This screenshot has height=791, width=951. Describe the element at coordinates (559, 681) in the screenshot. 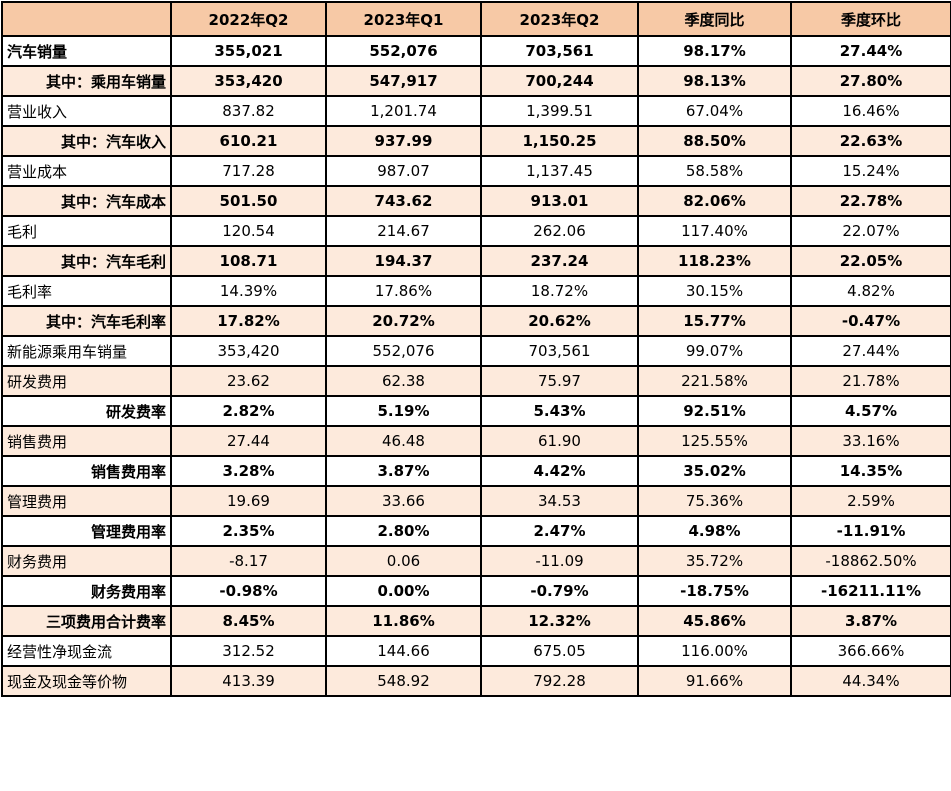

I see `row-value: 792.28` at that location.